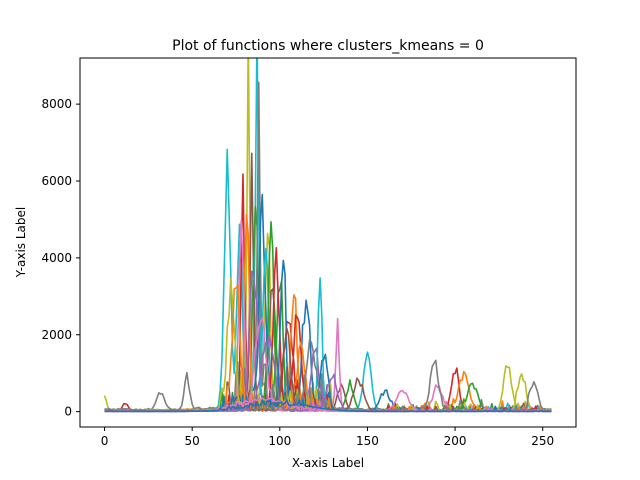 This screenshot has width=640, height=480. What do you see at coordinates (367, 441) in the screenshot?
I see `x-tick-label: 150` at bounding box center [367, 441].